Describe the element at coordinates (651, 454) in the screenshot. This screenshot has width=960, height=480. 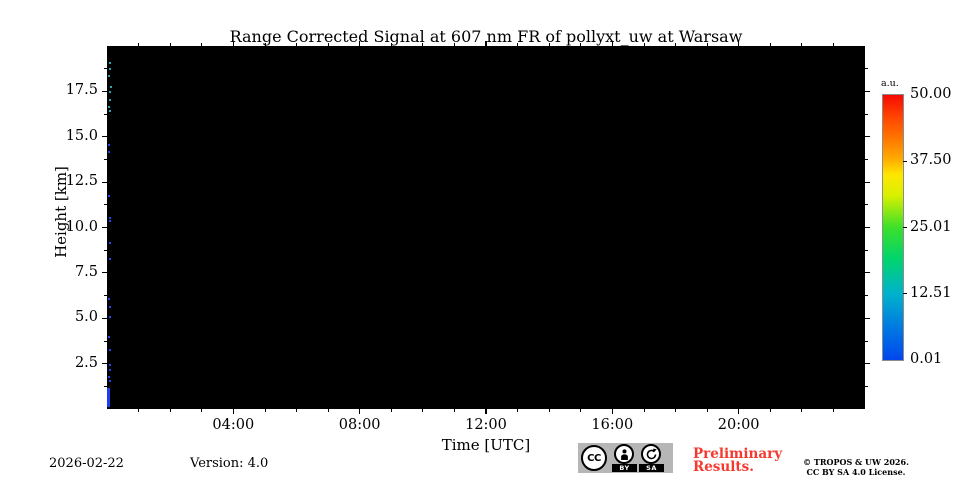
I see `cc-sa-arrow-icon` at that location.